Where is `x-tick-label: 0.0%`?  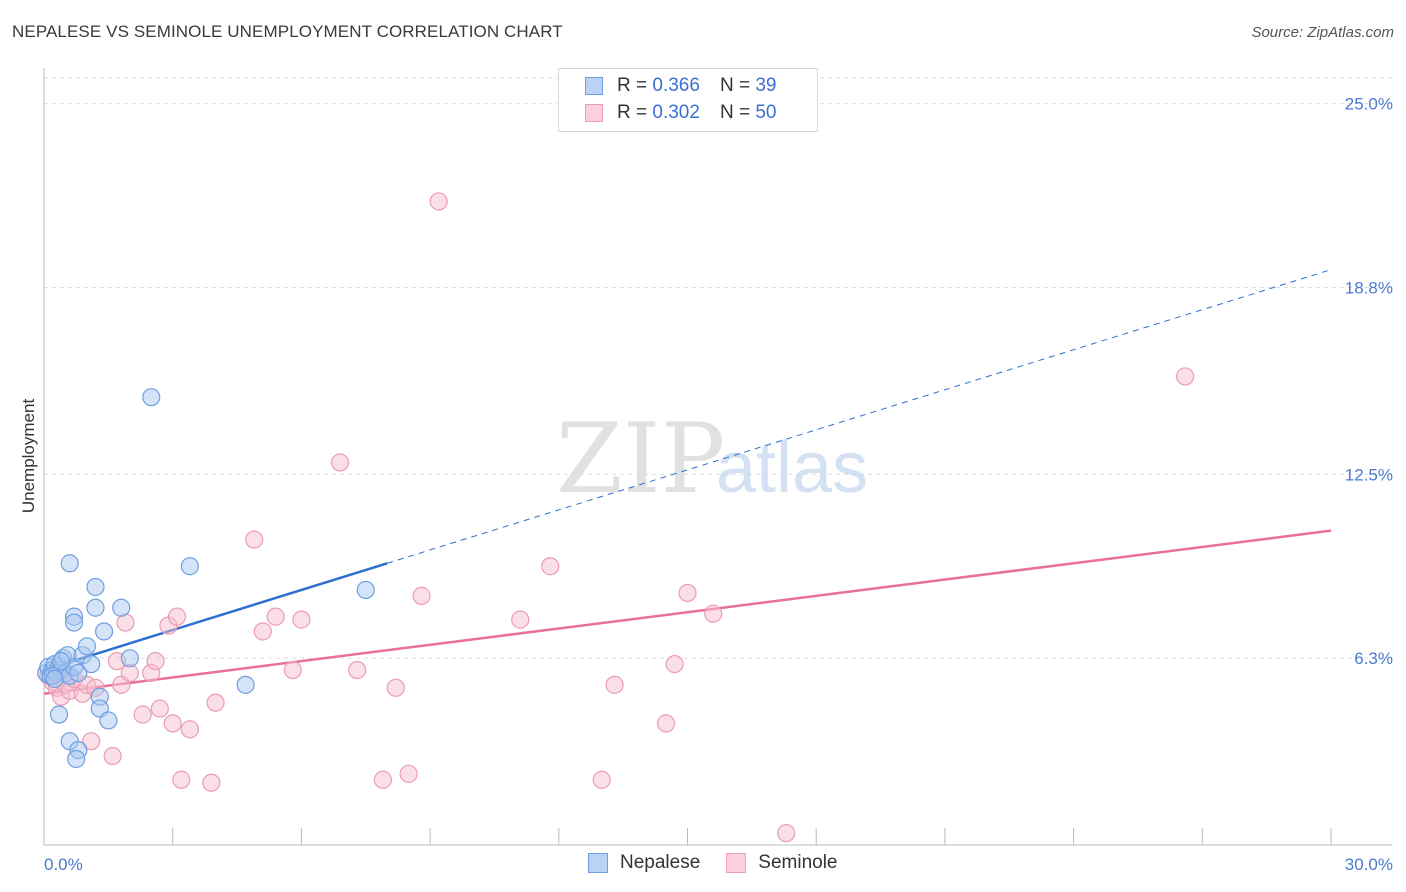 x-tick-label: 0.0% is located at coordinates (63, 864).